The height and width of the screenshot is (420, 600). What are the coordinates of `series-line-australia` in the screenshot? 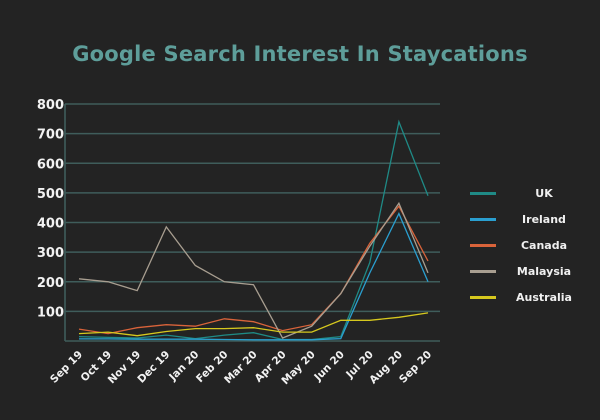 It's located at (253, 324).